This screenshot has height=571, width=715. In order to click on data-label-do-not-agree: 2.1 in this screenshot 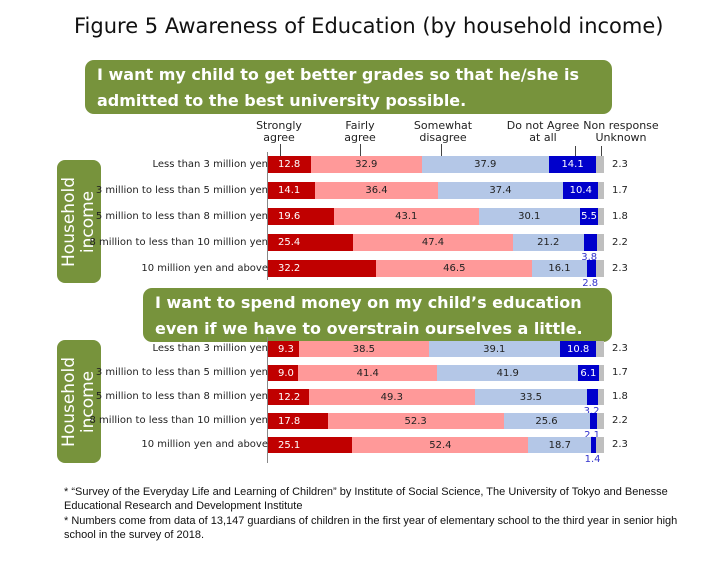, I will do `click(592, 435)`.